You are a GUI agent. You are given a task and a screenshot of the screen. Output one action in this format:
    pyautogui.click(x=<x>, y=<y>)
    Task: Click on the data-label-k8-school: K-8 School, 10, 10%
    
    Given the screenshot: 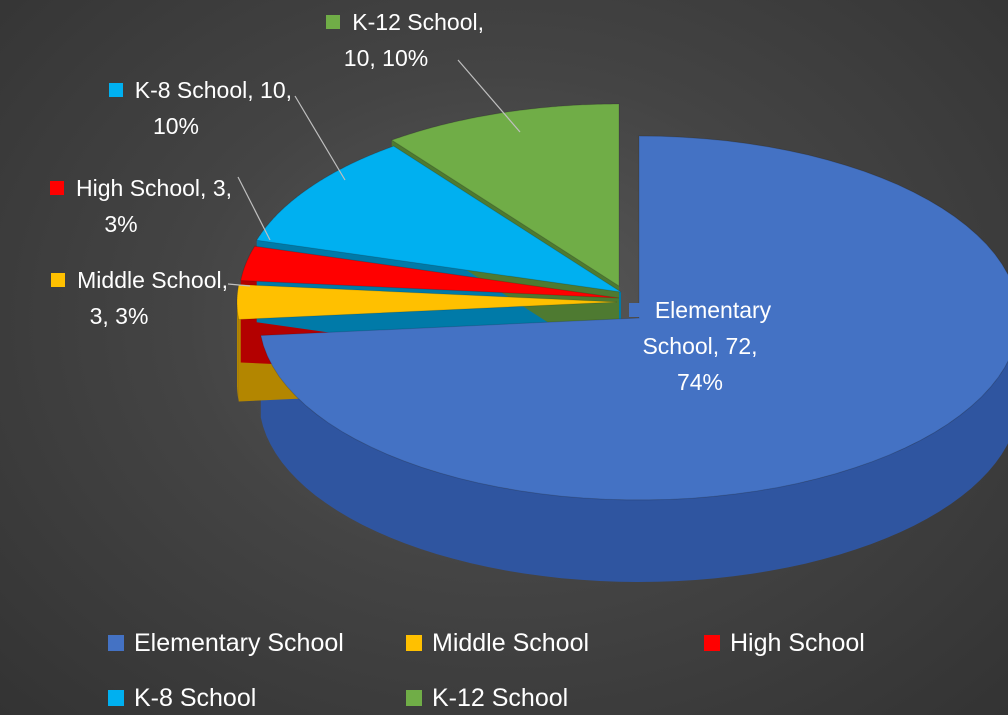 What is the action you would take?
    pyautogui.click(x=176, y=108)
    